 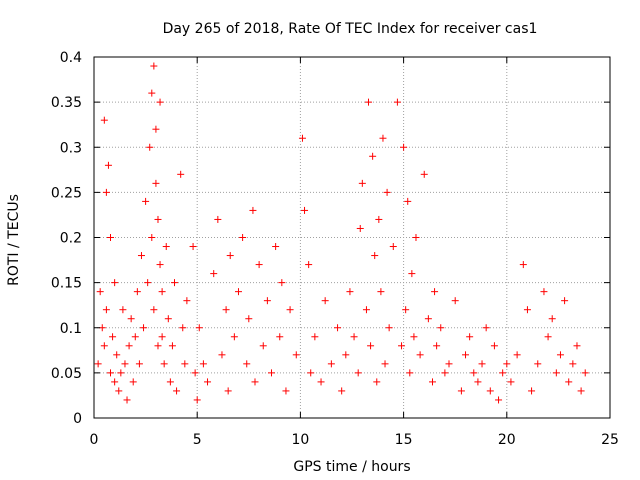 What do you see at coordinates (66, 103) in the screenshot?
I see `y-tick-label: 0.35` at bounding box center [66, 103].